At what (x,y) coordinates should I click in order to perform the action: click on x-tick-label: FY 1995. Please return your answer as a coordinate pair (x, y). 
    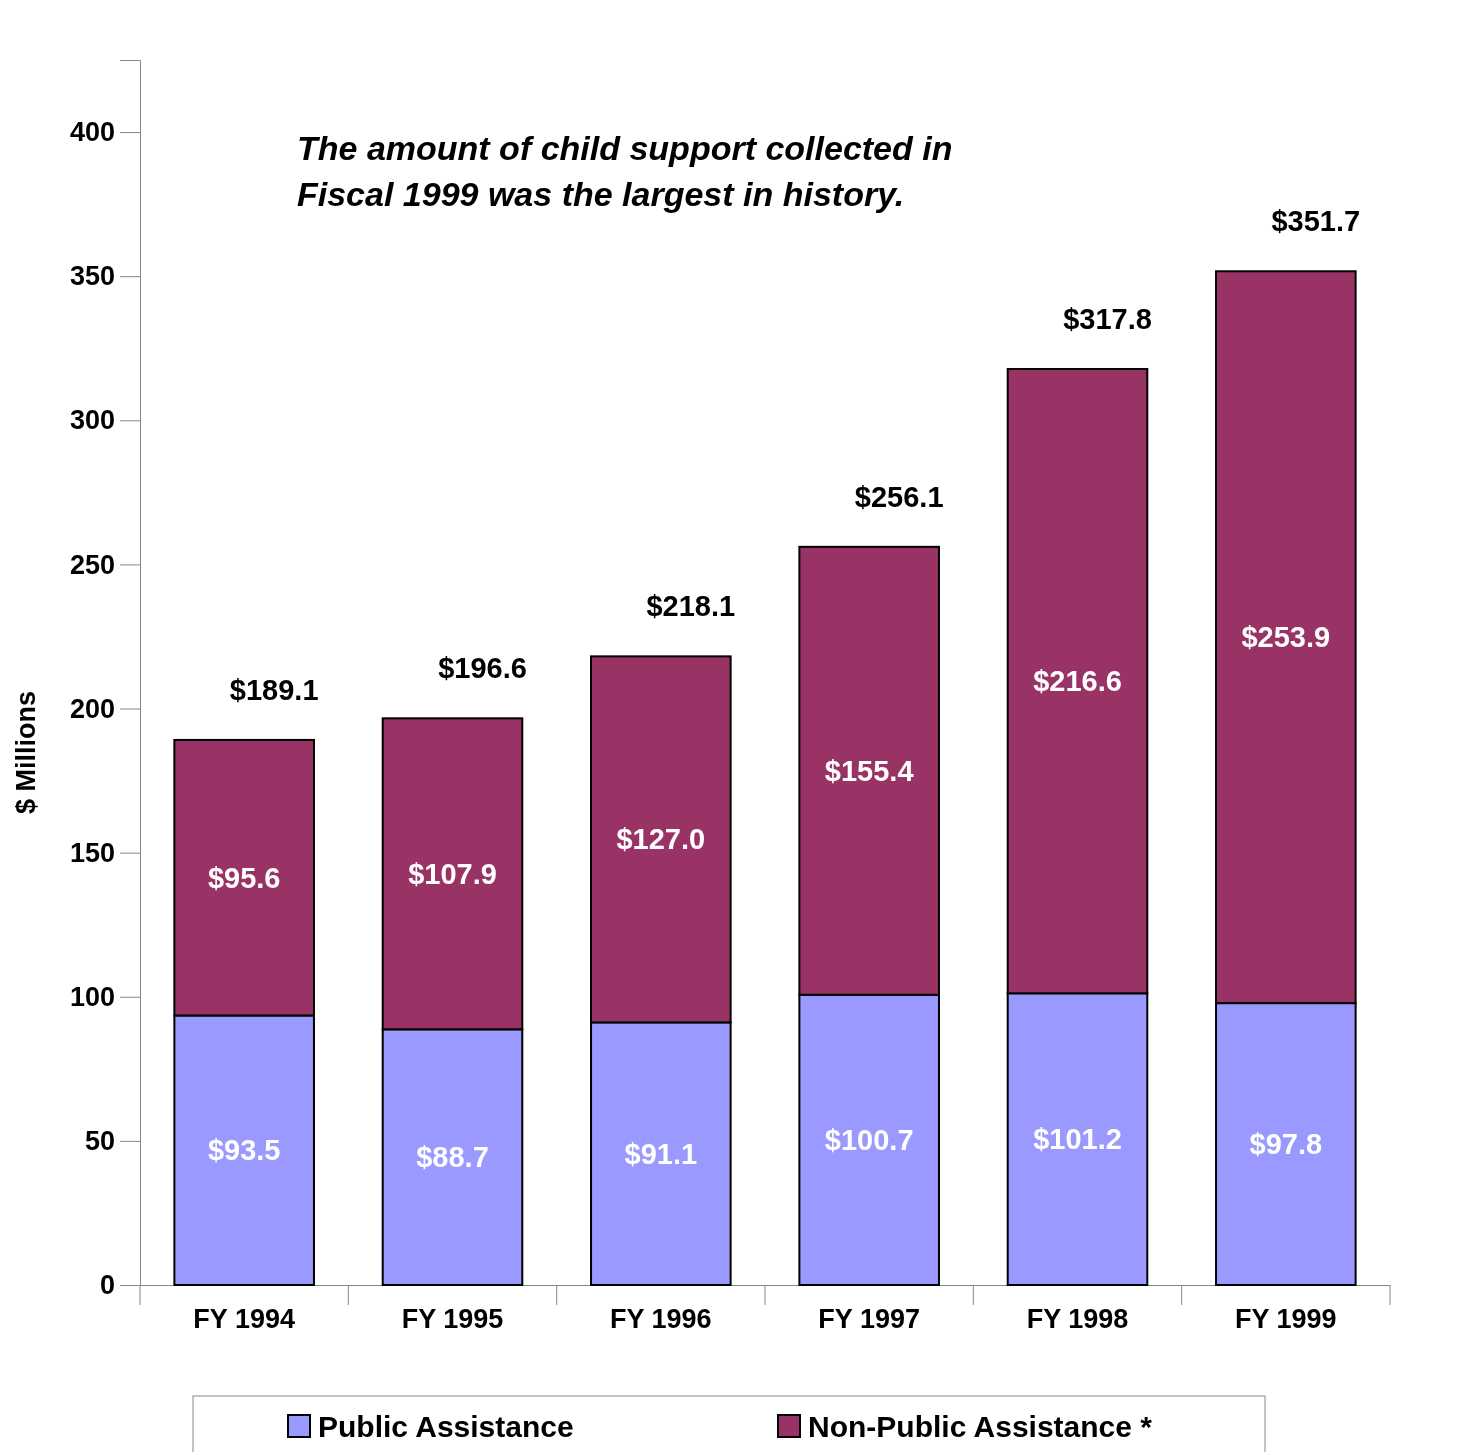
    Looking at the image, I should click on (452, 1319).